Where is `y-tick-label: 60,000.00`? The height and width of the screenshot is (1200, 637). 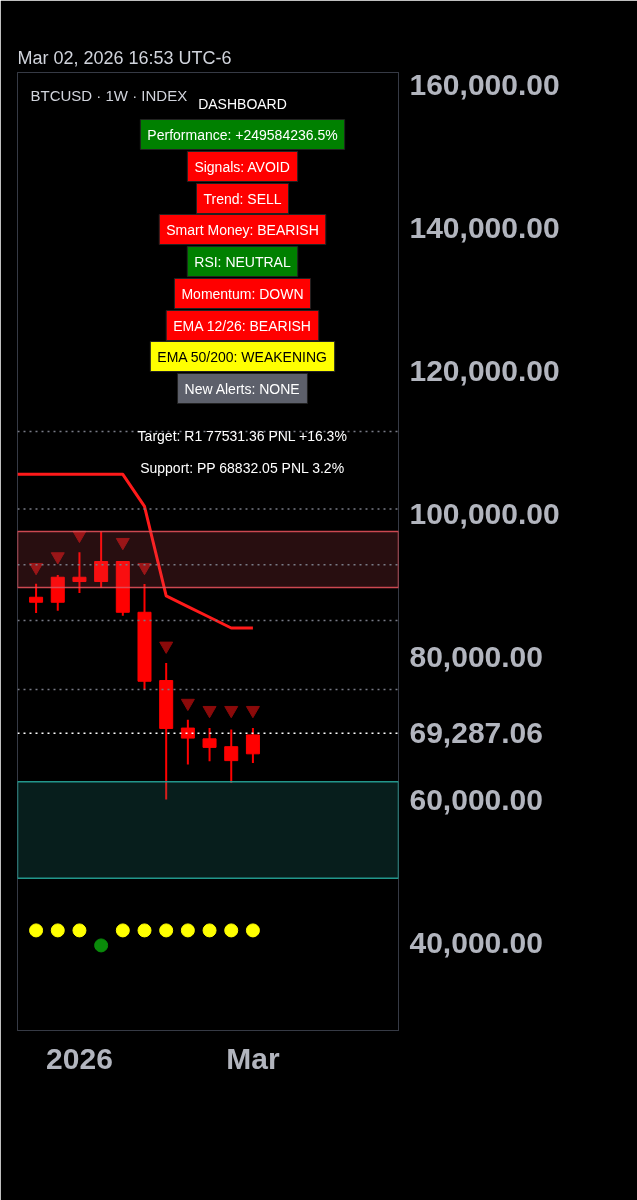
y-tick-label: 60,000.00 is located at coordinates (476, 799).